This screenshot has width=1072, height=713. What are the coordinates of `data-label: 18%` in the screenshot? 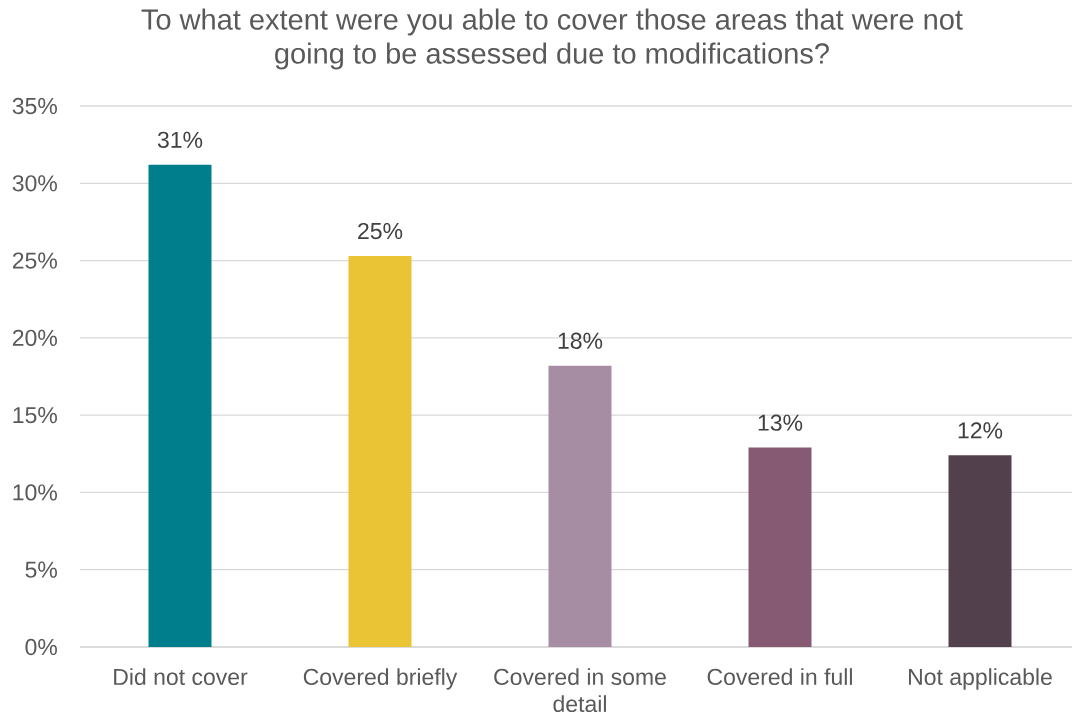 It's located at (580, 340).